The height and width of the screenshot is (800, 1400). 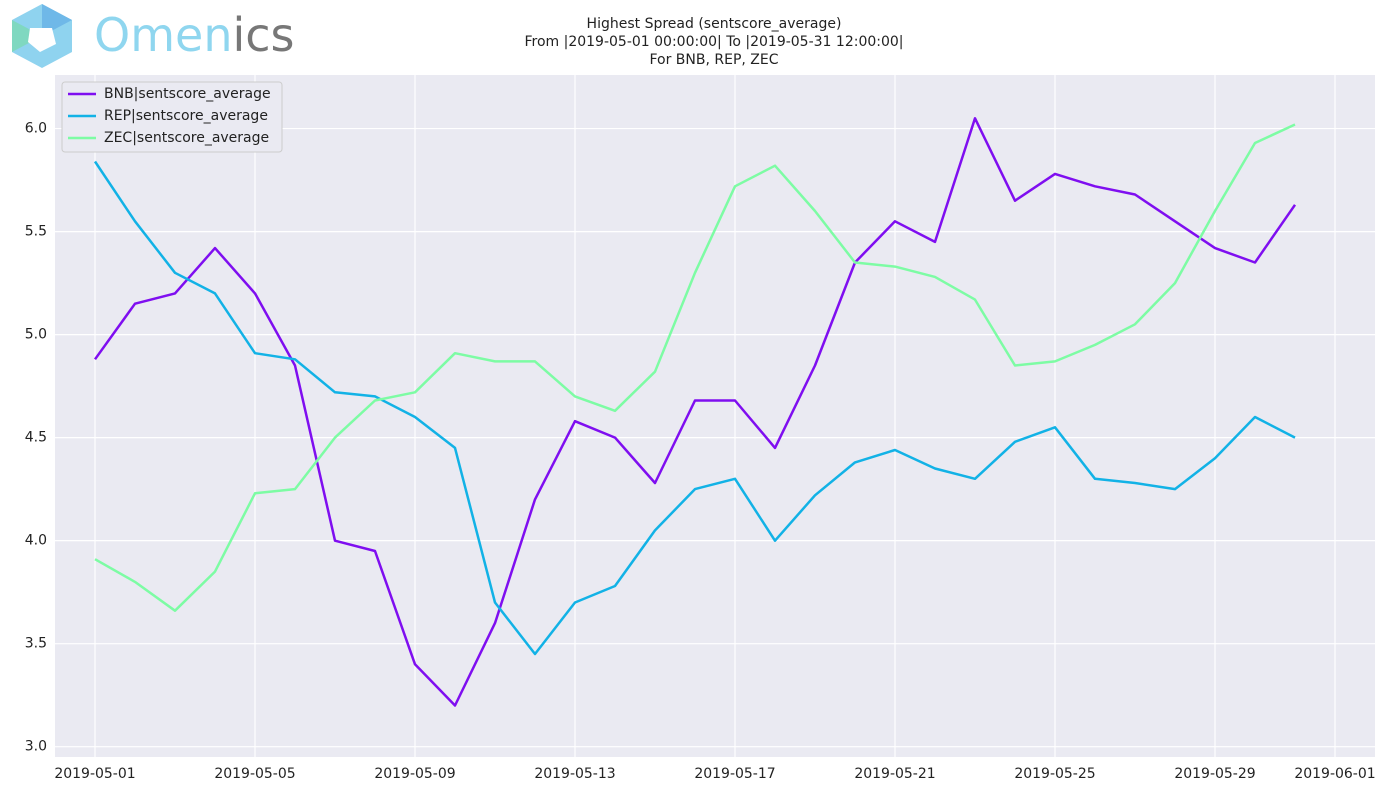 I want to click on x-tick-label: 2019-06-01, so click(x=1334, y=774).